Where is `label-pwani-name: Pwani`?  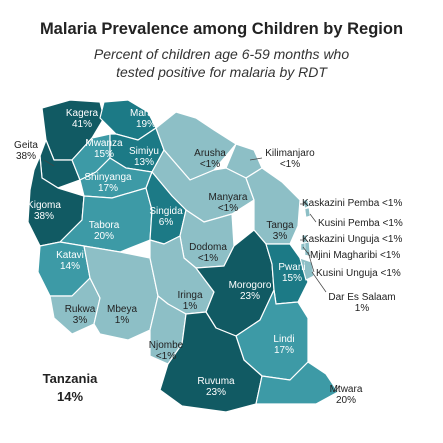 label-pwani-name: Pwani is located at coordinates (291, 267).